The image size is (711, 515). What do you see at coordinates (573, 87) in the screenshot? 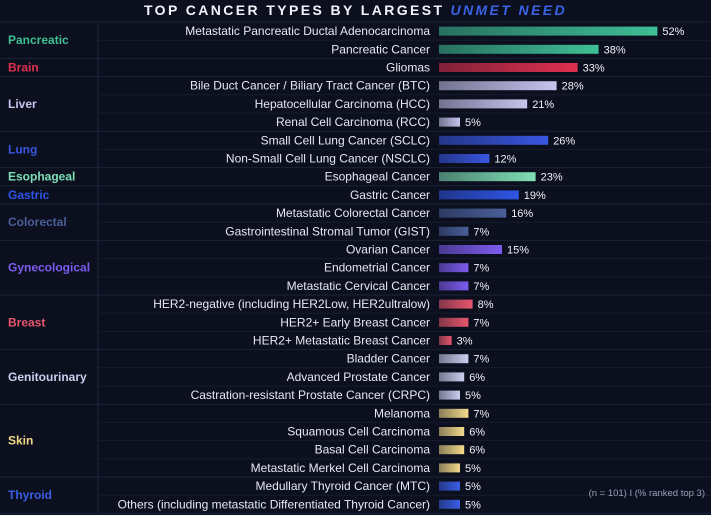
I see `value-label-bile-duct-cancer-biliary-tract-cancer-btc: 28%` at bounding box center [573, 87].